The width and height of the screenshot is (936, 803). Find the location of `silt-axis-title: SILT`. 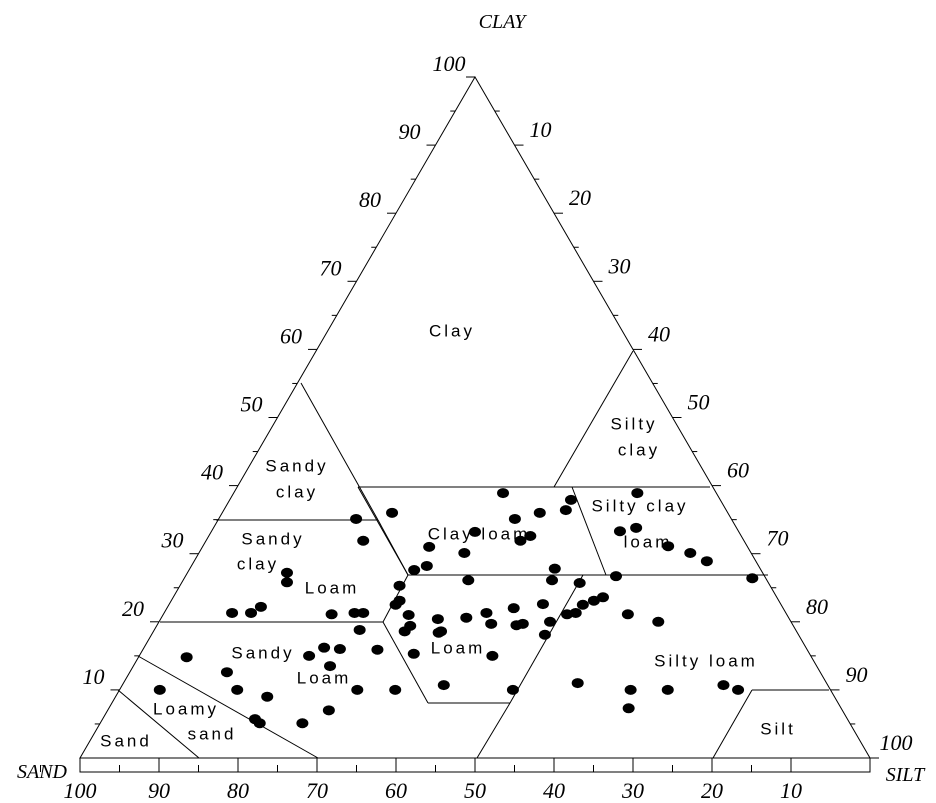

silt-axis-title: SILT is located at coordinates (906, 775).